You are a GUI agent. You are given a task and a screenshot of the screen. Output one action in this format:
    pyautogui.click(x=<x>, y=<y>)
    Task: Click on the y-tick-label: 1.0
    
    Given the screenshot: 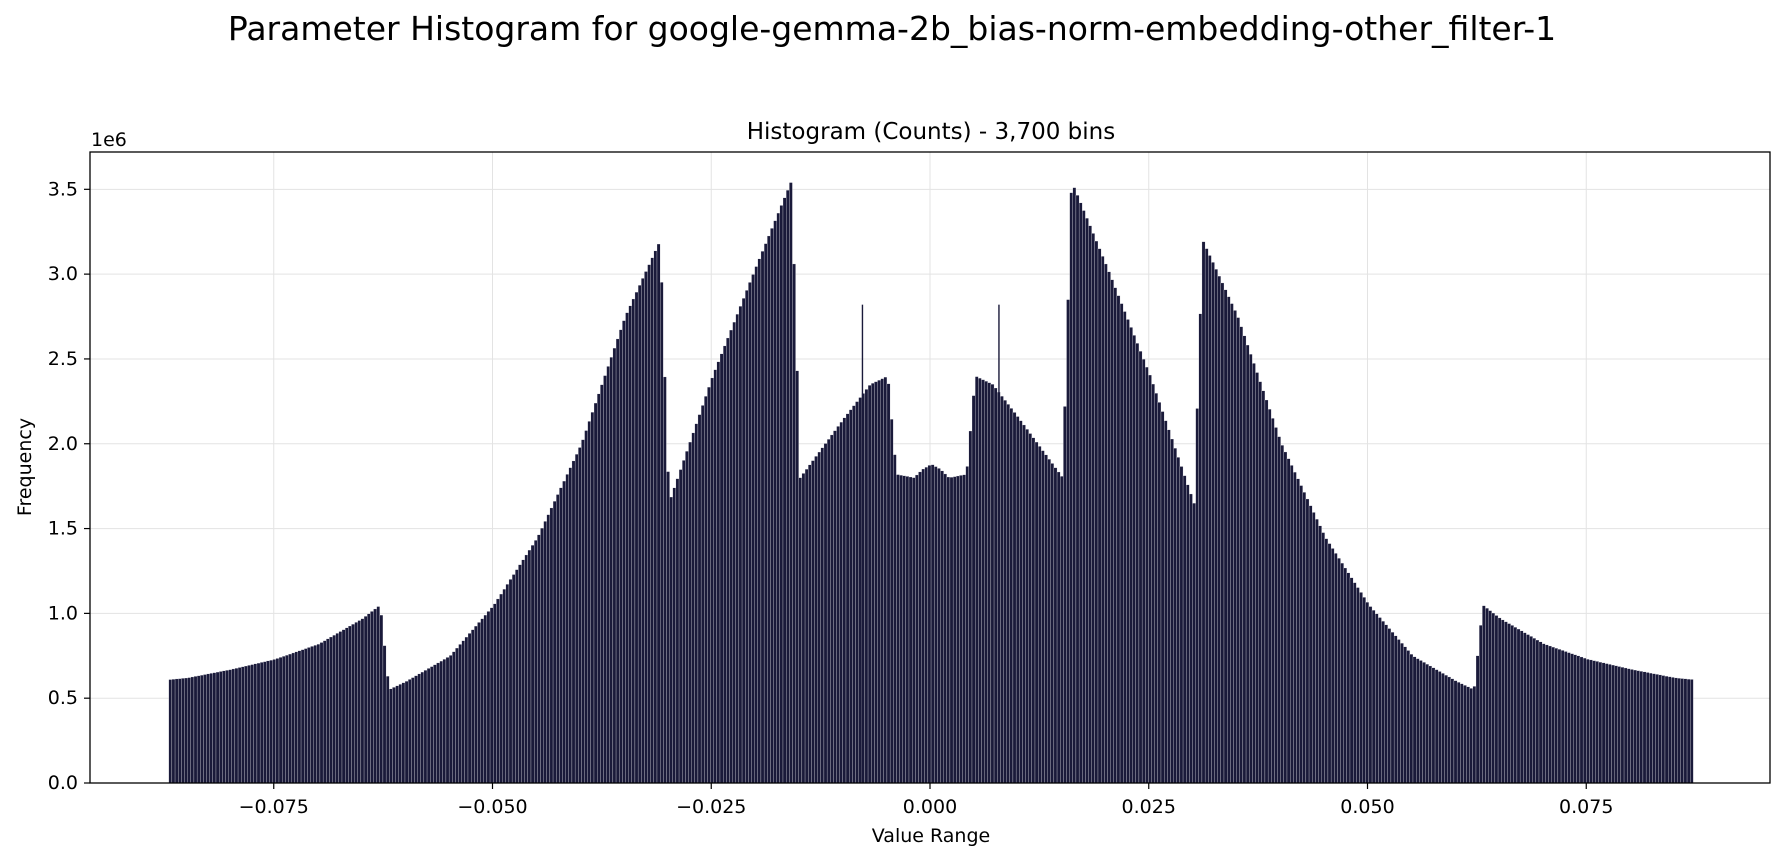 What is the action you would take?
    pyautogui.click(x=63, y=613)
    